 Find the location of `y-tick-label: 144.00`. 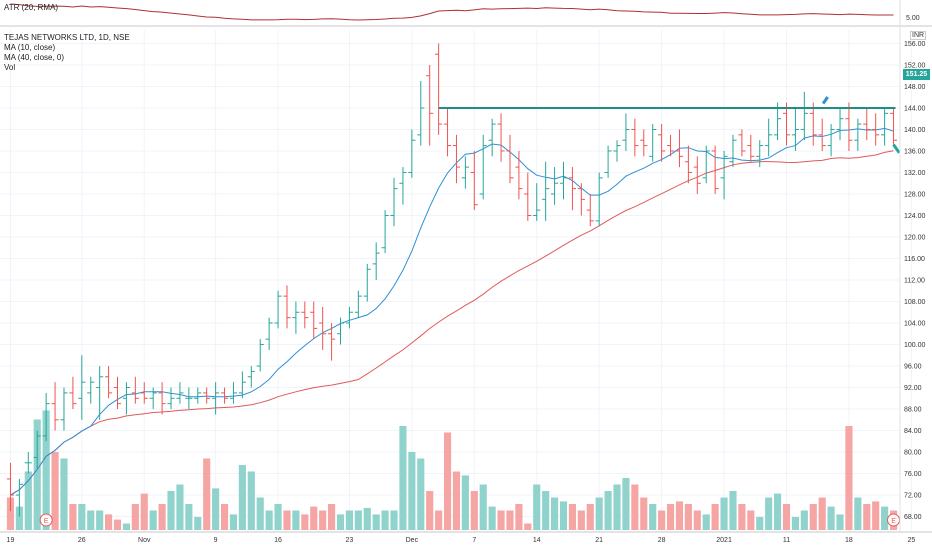

y-tick-label: 144.00 is located at coordinates (915, 108).